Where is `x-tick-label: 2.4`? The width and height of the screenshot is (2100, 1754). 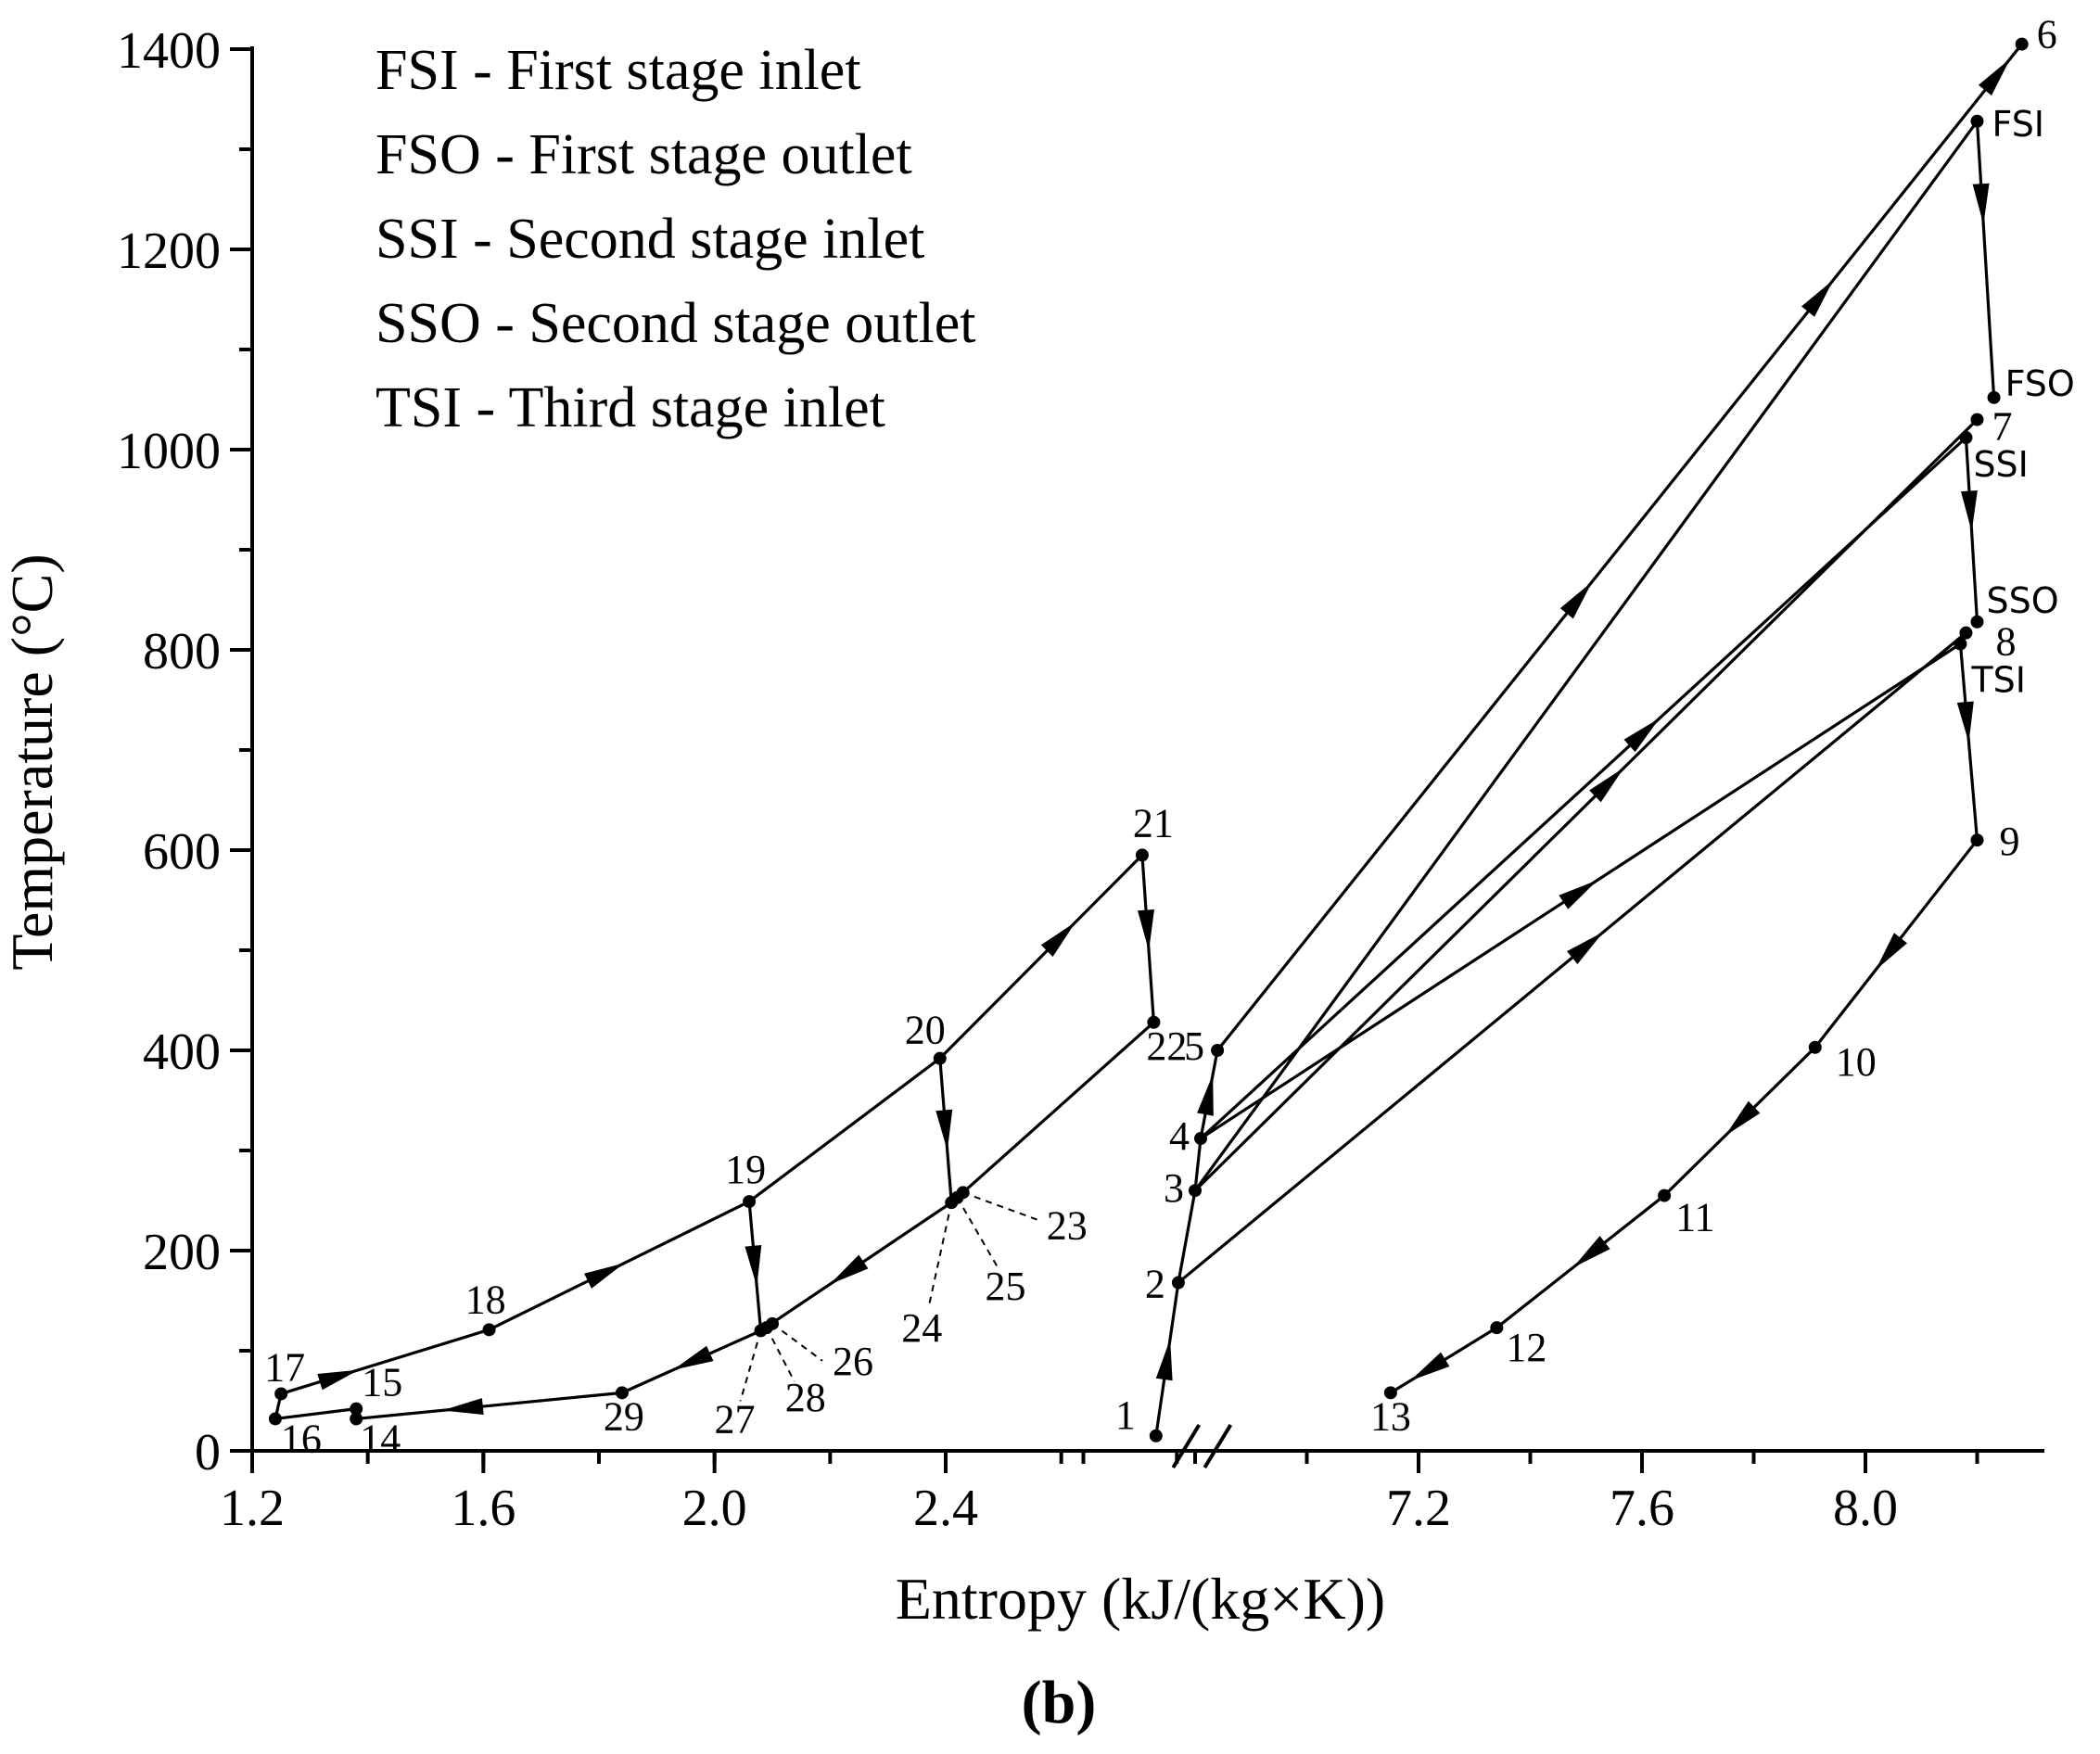 x-tick-label: 2.4 is located at coordinates (945, 1508).